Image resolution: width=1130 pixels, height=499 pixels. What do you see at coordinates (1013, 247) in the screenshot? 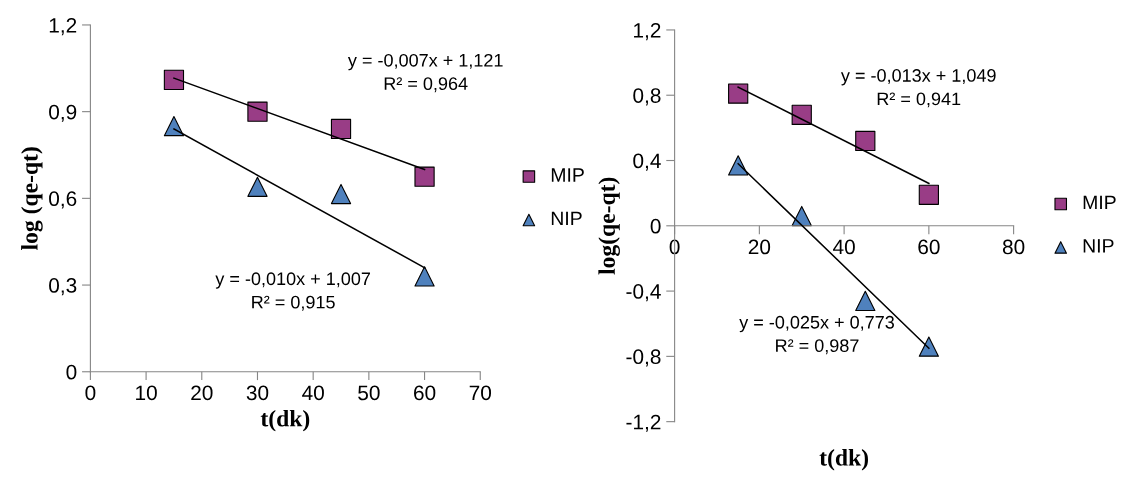
I see `x-tick-label: 80` at bounding box center [1013, 247].